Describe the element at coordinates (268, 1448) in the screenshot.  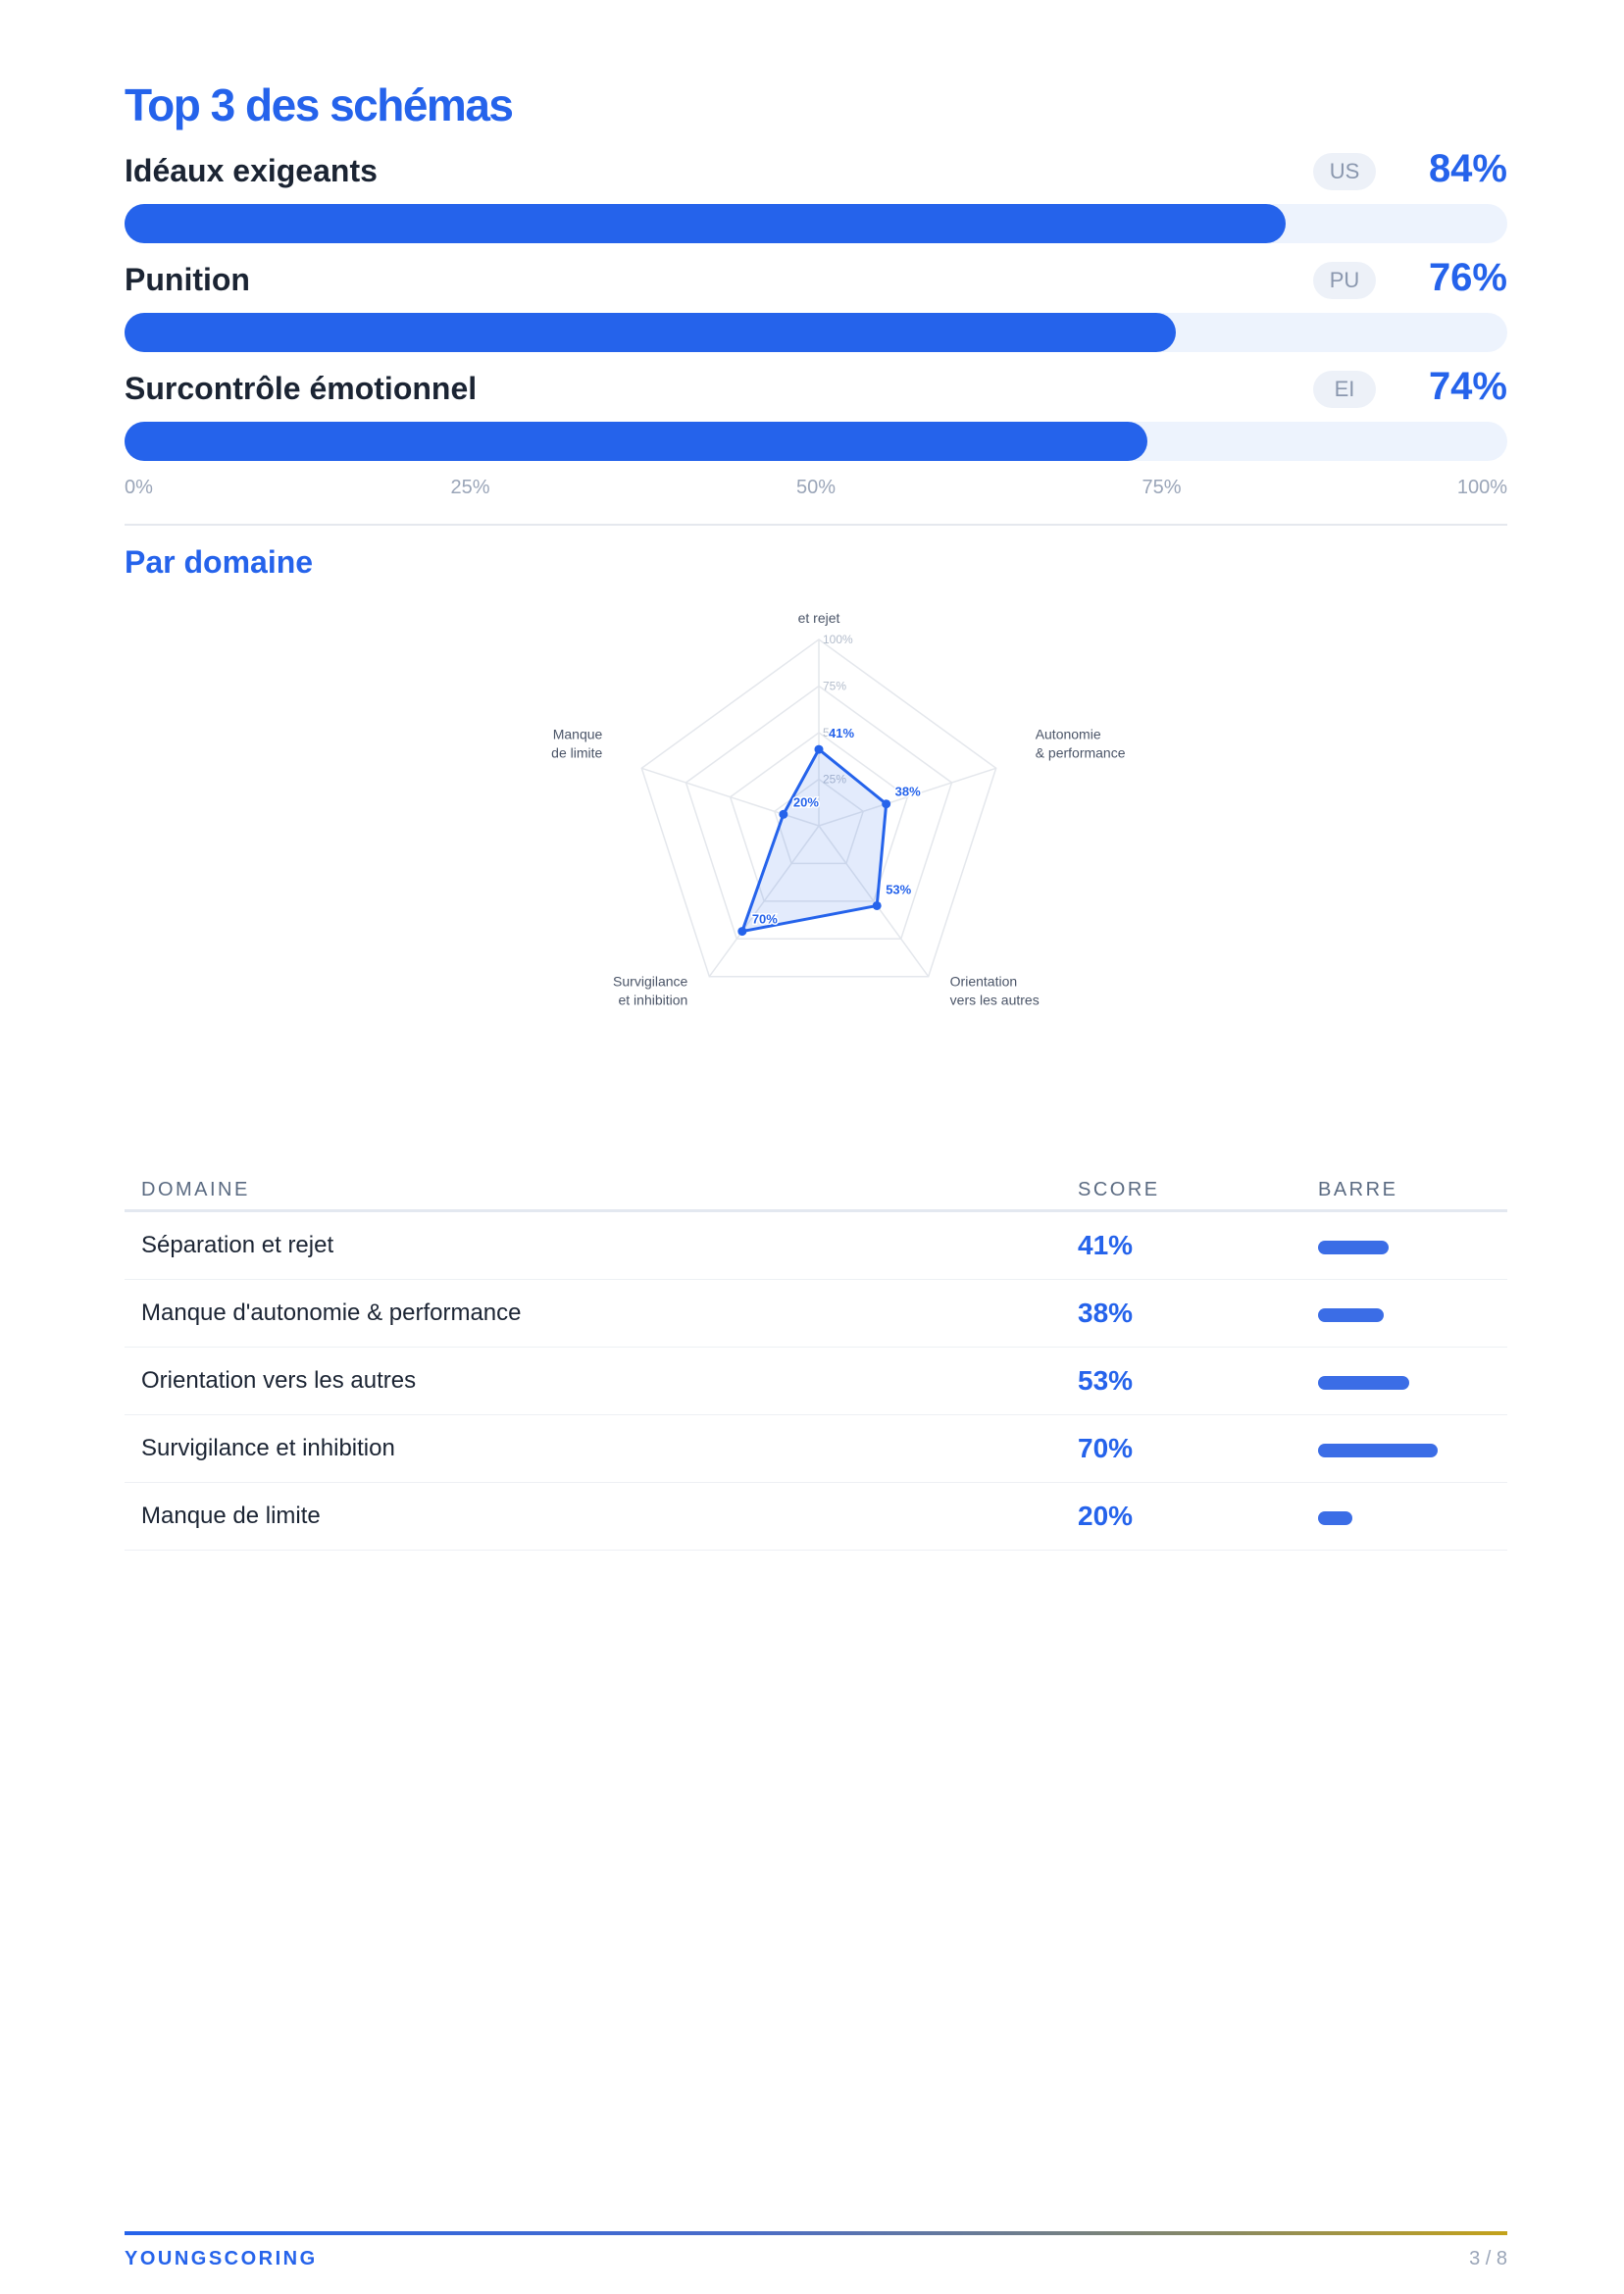
I see `domain-name: Survigilance et inhibition` at that location.